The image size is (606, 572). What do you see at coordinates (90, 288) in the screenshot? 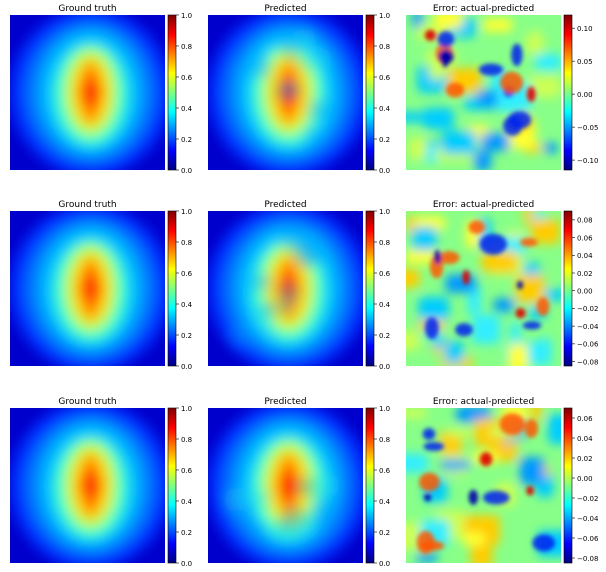
I see `heatmap-peak` at bounding box center [90, 288].